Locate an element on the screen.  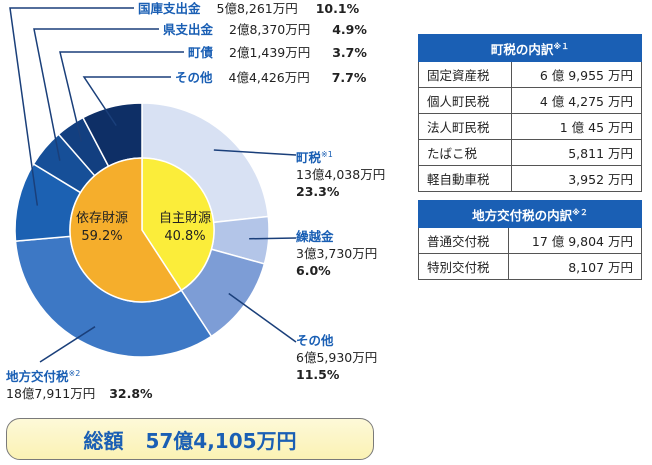
label-other-own-amount: 6億5,930万円 is located at coordinates (337, 357).